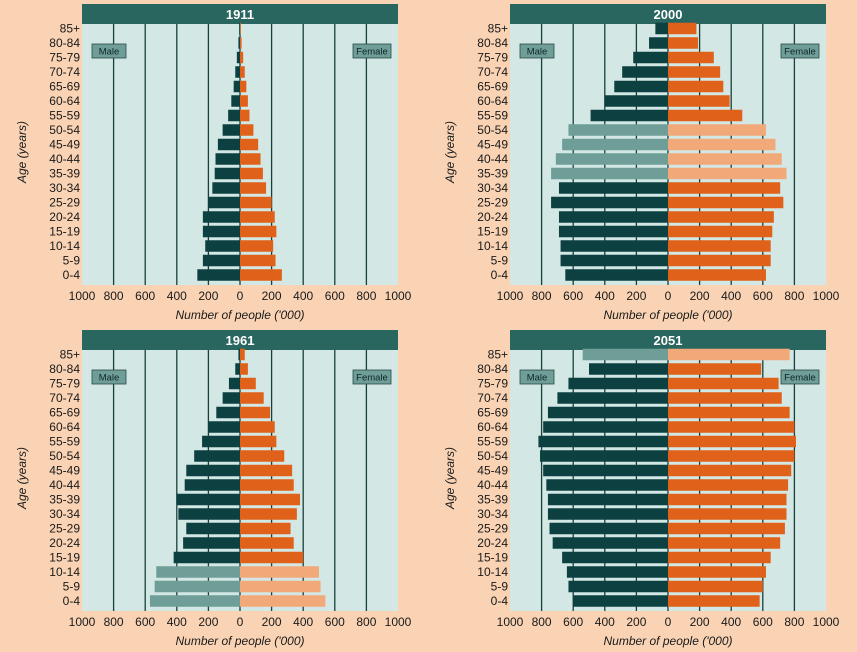 This screenshot has height=652, width=857. I want to click on male-label-box, so click(537, 377).